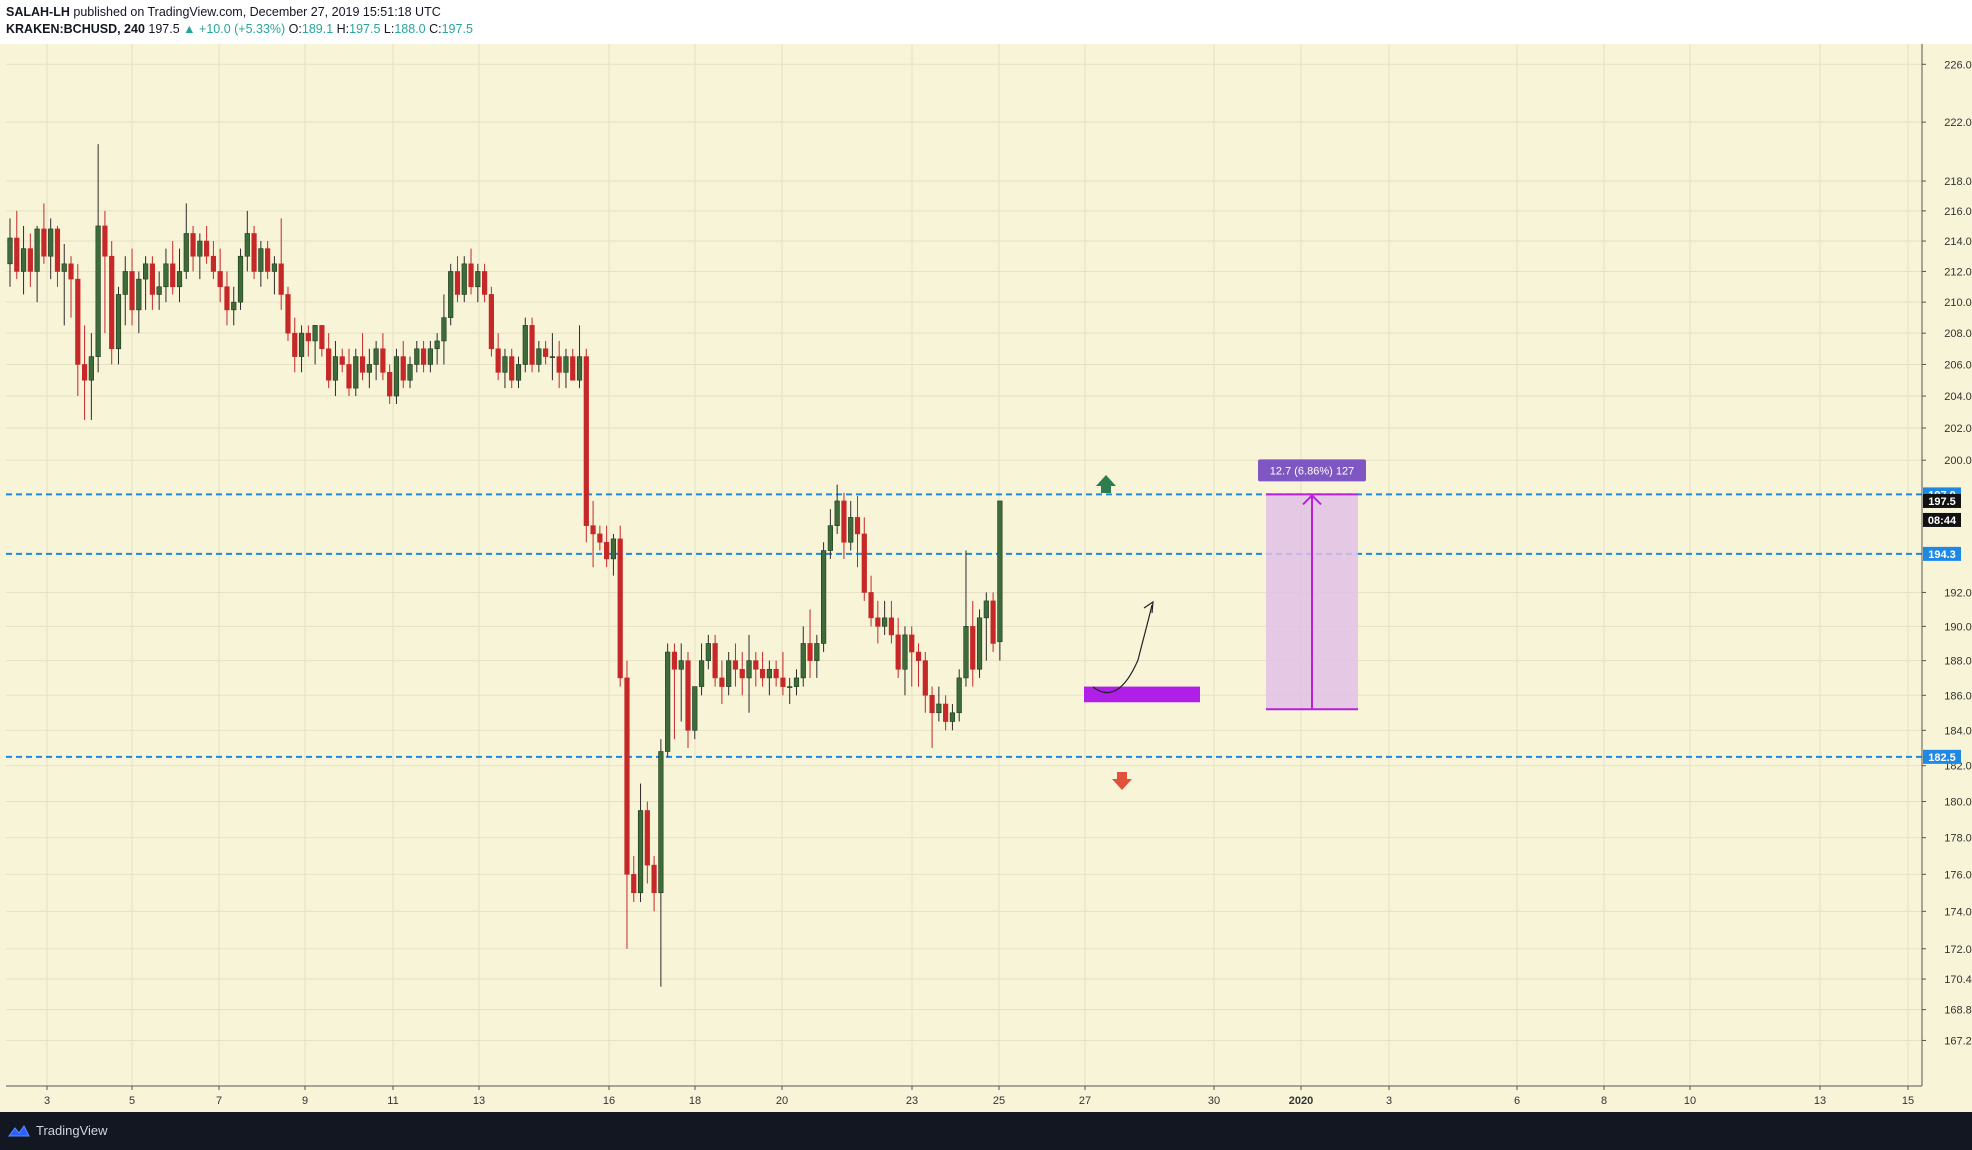 This screenshot has height=1150, width=1972. I want to click on countdown-tag, so click(1942, 519).